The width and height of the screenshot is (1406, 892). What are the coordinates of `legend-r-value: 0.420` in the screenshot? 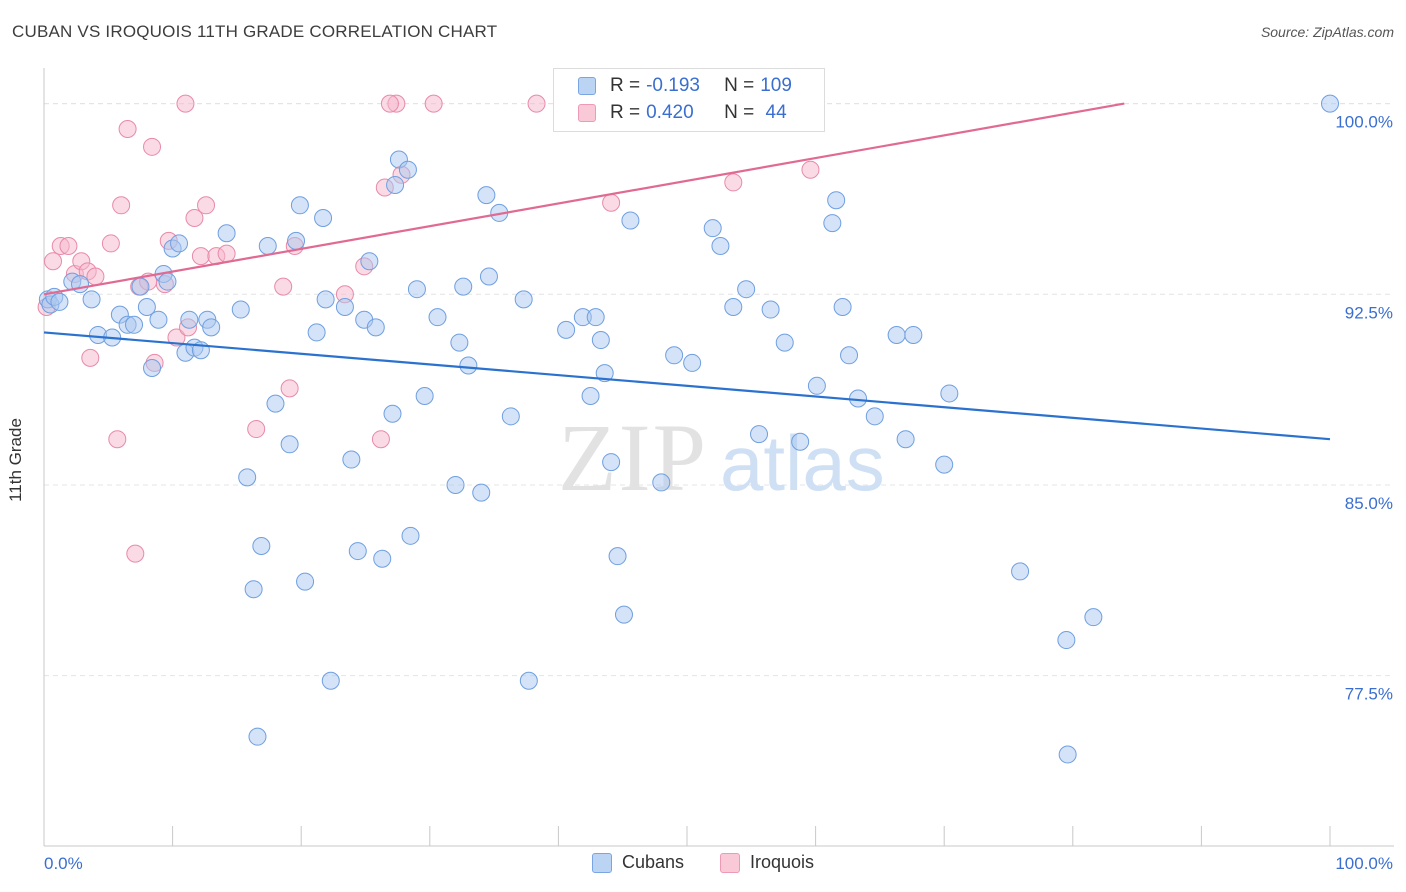 It's located at (670, 112).